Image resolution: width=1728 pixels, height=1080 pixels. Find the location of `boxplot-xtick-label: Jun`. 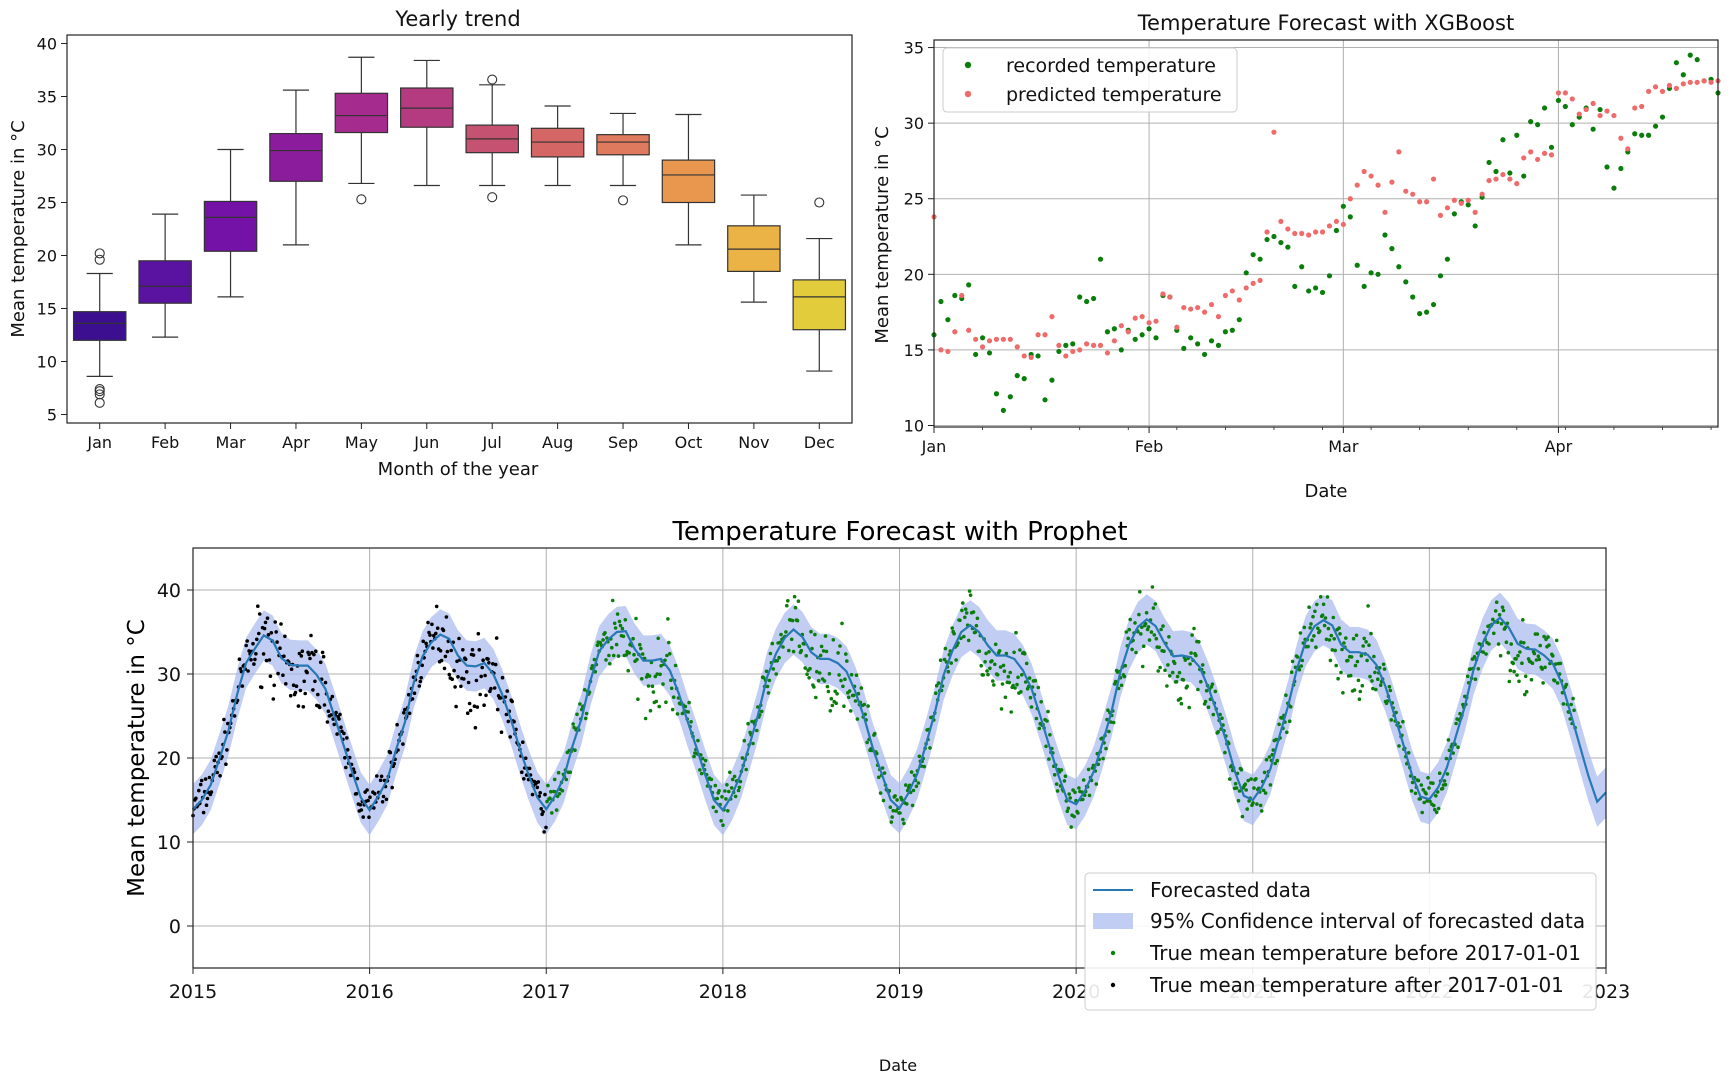

boxplot-xtick-label: Jun is located at coordinates (426, 442).